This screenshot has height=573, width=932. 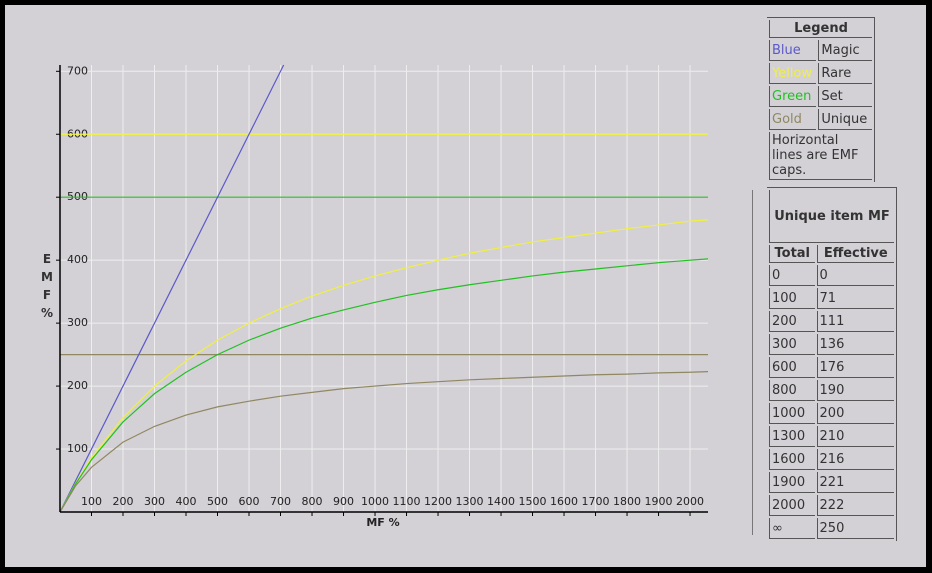 I want to click on legend-label: Set, so click(x=845, y=96).